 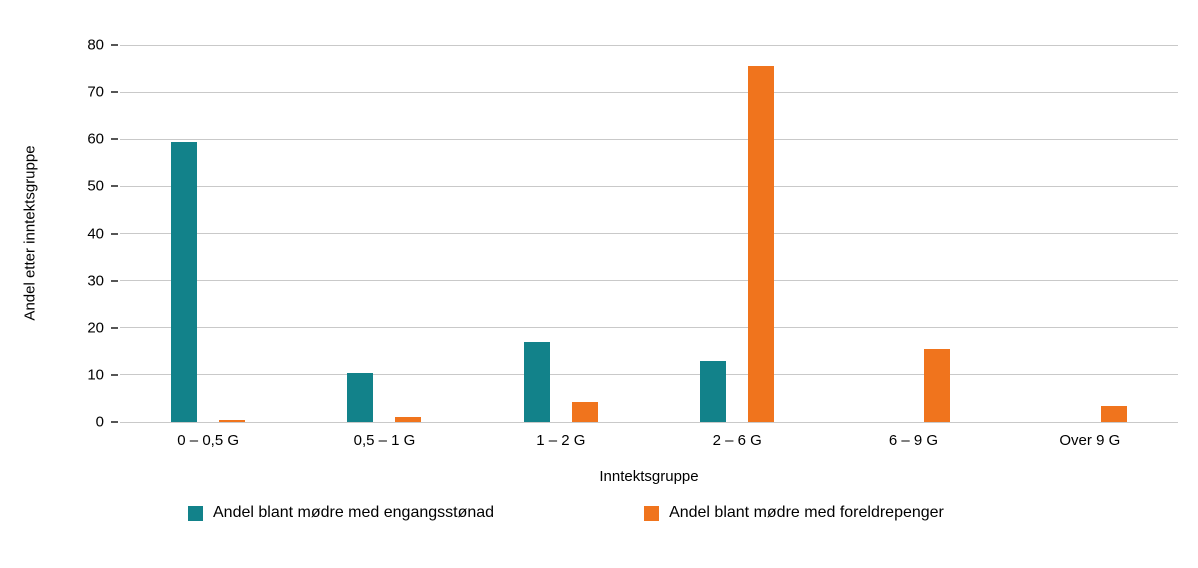 What do you see at coordinates (737, 440) in the screenshot?
I see `x-tick-label: 2 – 6 G` at bounding box center [737, 440].